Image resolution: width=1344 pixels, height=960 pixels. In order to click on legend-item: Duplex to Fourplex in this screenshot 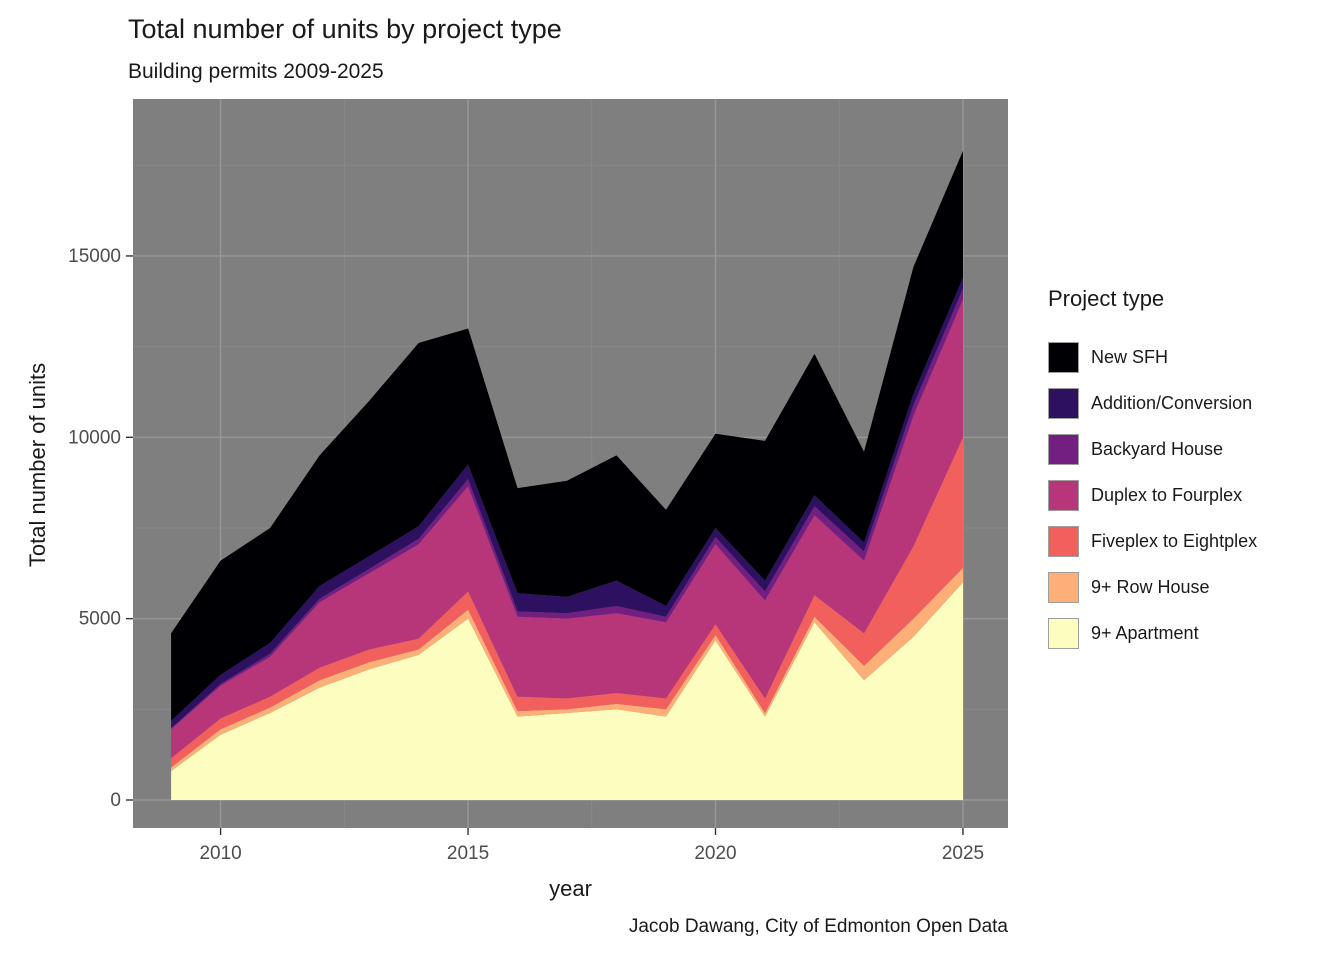, I will do `click(1193, 495)`.